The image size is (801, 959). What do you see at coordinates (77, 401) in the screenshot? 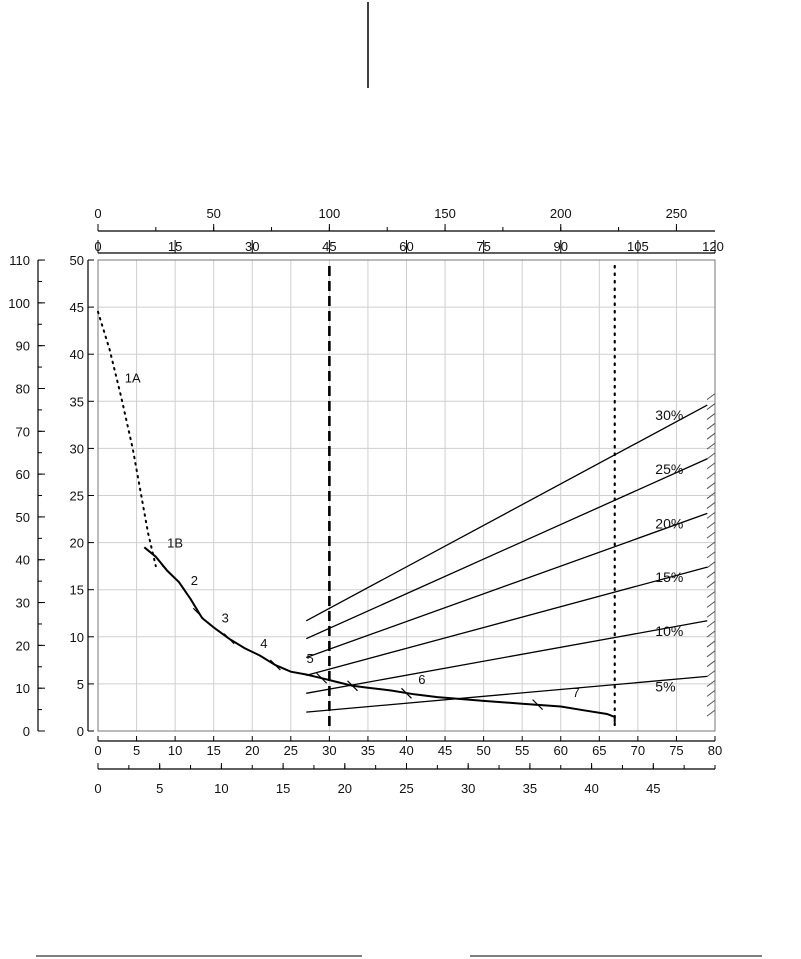
I see `left-primary-tick-label: 35` at bounding box center [77, 401].